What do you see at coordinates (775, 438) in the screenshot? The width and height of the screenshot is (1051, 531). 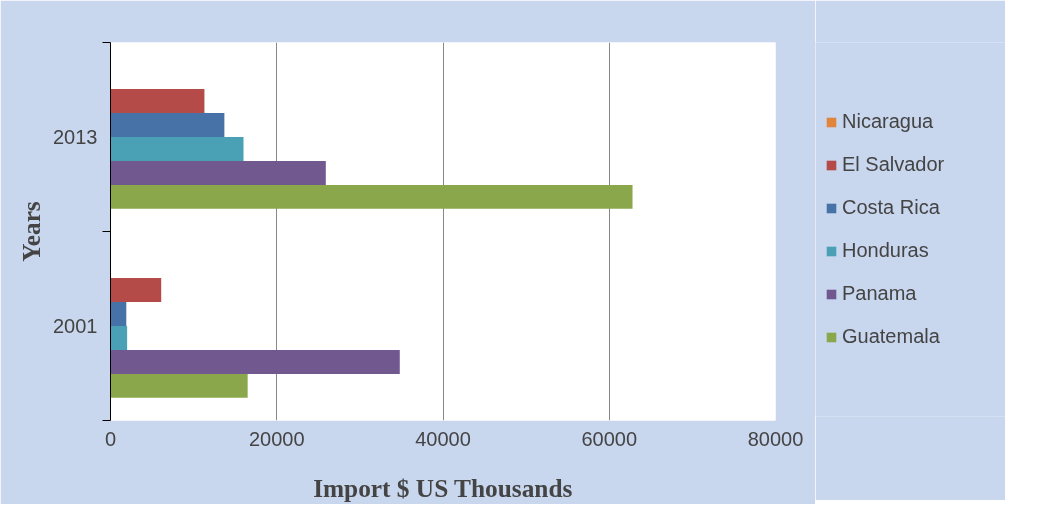 I see `x-tick-label: 80000` at bounding box center [775, 438].